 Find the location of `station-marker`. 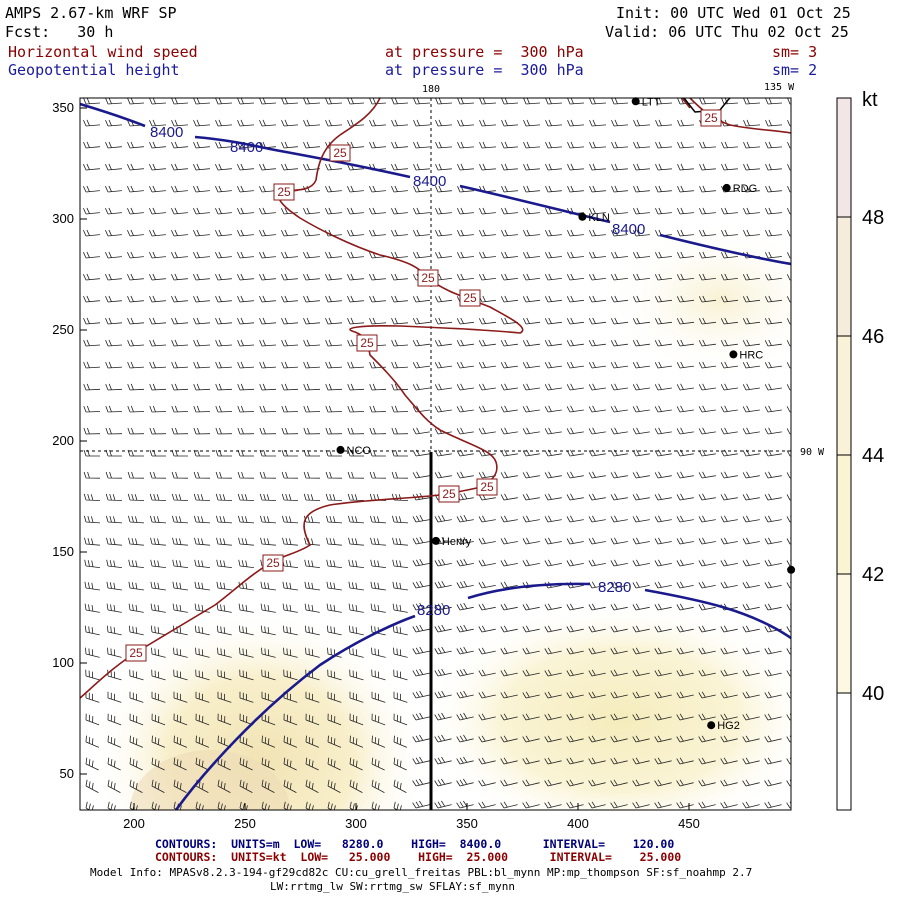

station-marker is located at coordinates (435, 540).